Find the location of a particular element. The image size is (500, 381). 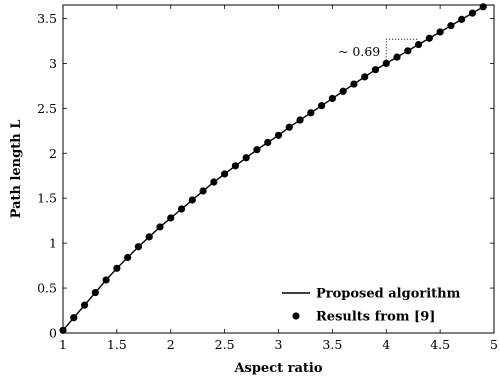

y-tick-label: 1.5 is located at coordinates (47, 198).